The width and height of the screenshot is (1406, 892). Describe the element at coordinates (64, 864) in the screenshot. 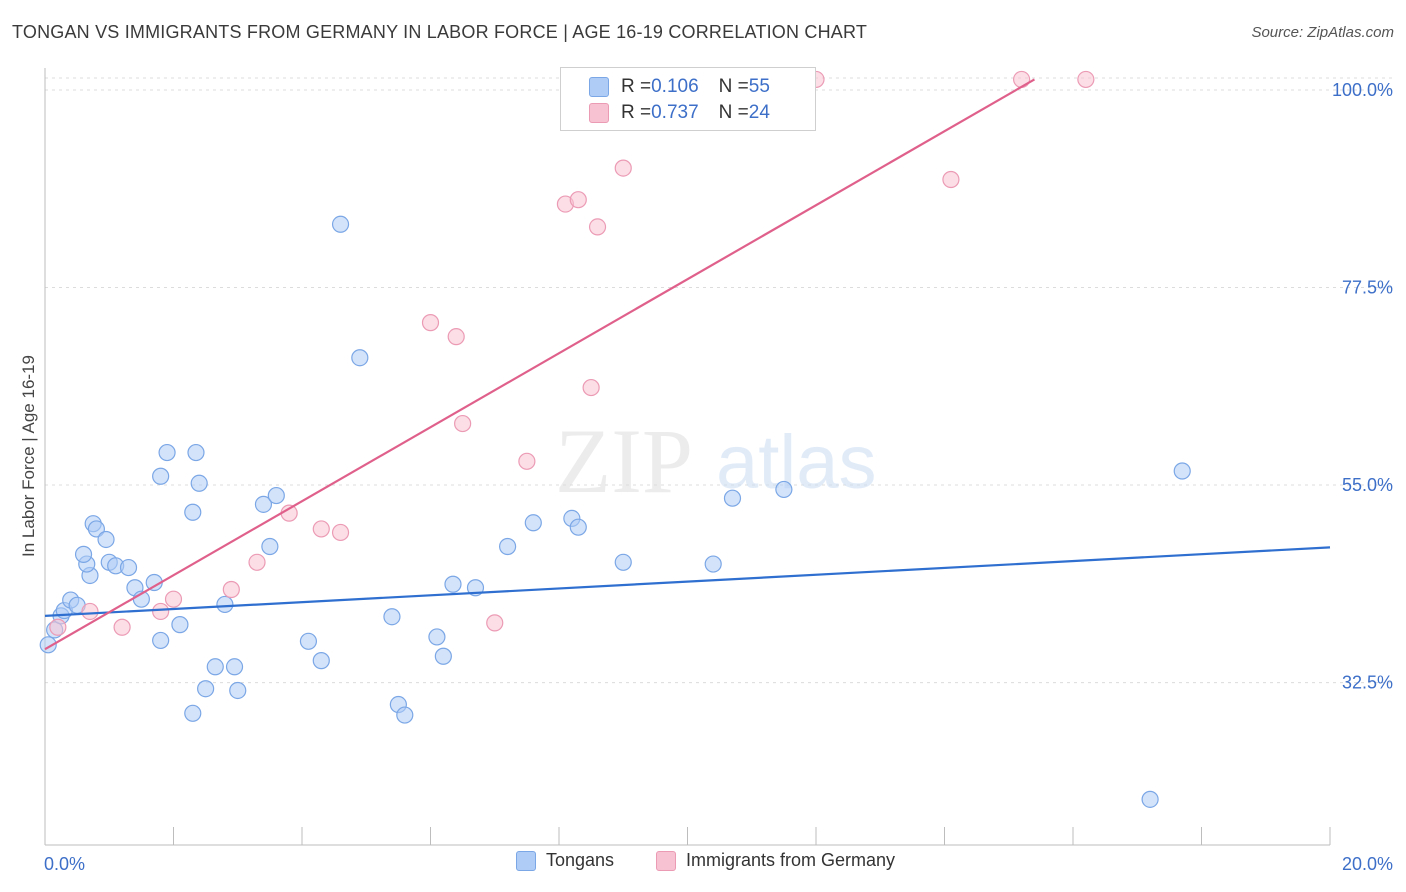

I see `x-tick-label: 0.0%` at that location.